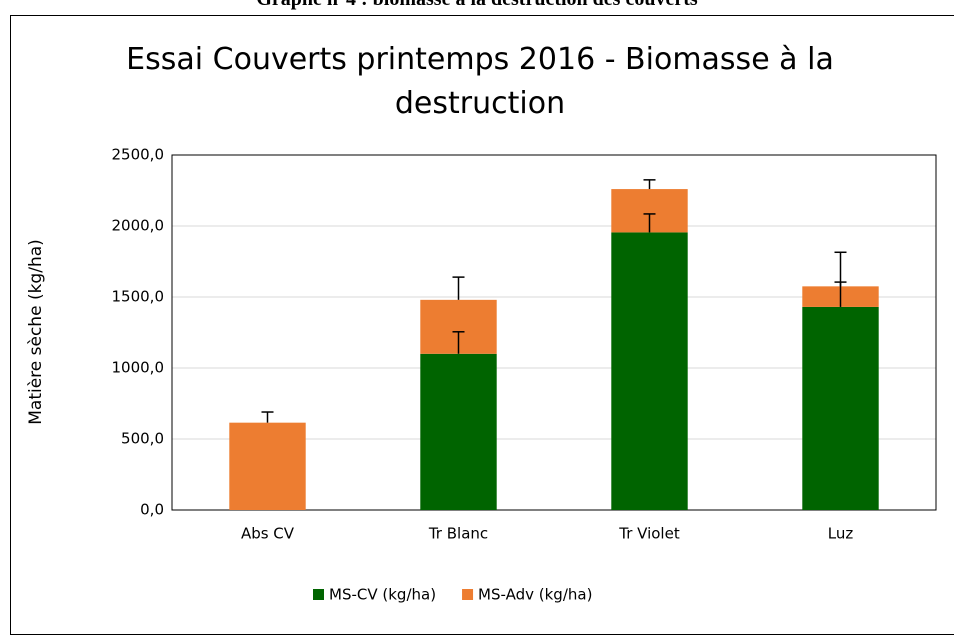 This screenshot has height=635, width=954. Describe the element at coordinates (458, 534) in the screenshot. I see `x-tick-label: Tr Blanc` at that location.